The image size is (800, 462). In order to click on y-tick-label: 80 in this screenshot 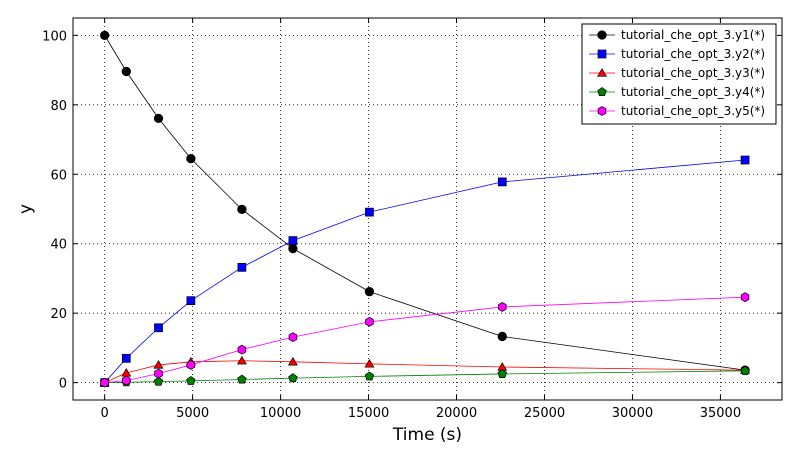, I will do `click(58, 106)`.